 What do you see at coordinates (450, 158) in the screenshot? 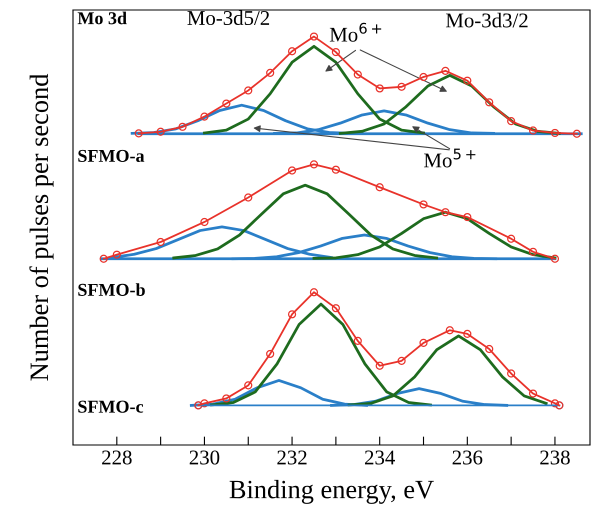
I see `annotation: Mo$^{5+}$` at bounding box center [450, 158].